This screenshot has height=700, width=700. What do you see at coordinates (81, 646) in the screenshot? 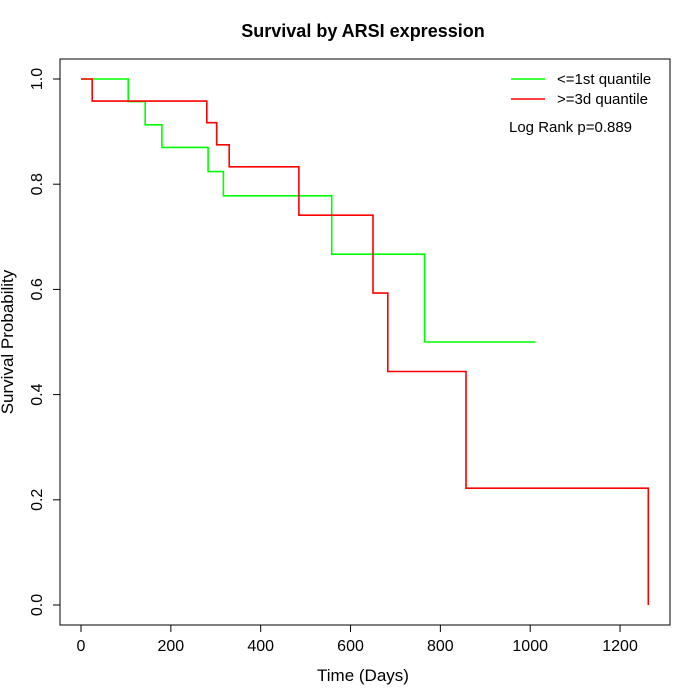
I see `x-tick-label: 0` at bounding box center [81, 646].